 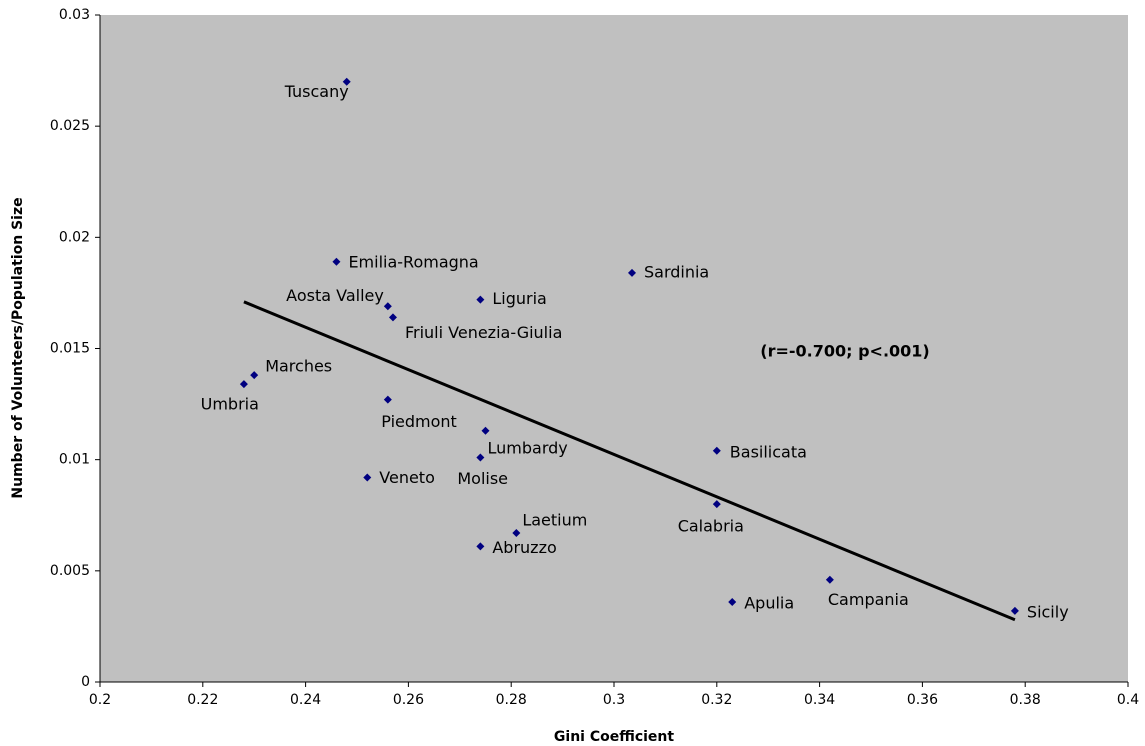 I want to click on point-label: Campania, so click(x=868, y=599).